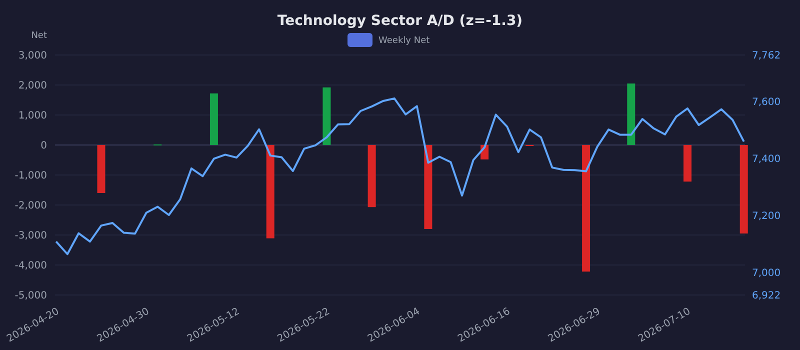  What do you see at coordinates (766, 274) in the screenshot?
I see `y2-tick-label: 7,000` at bounding box center [766, 274].